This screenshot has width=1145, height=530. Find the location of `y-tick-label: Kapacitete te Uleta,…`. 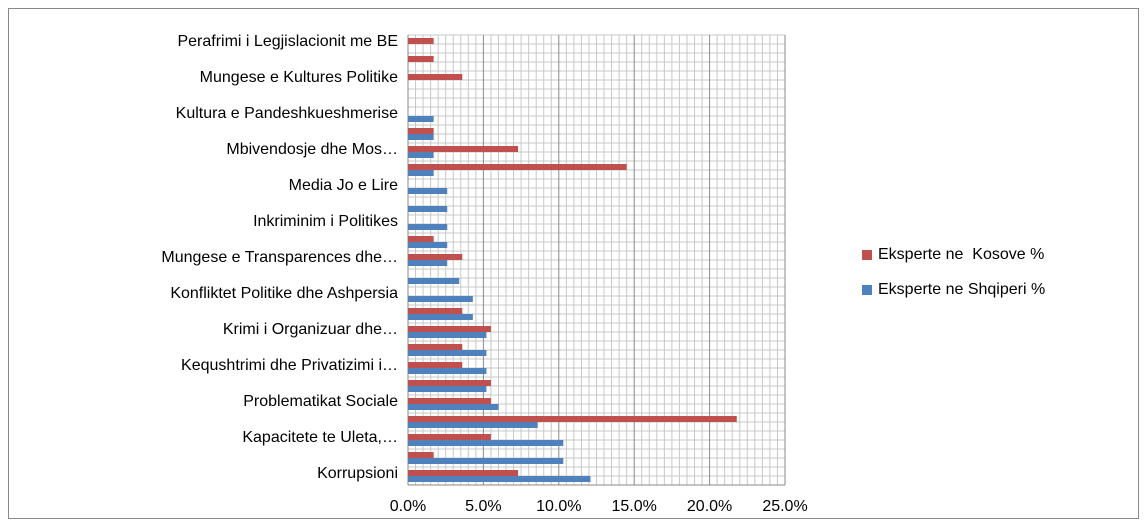

y-tick-label: Kapacitete te Uleta,… is located at coordinates (320, 437).